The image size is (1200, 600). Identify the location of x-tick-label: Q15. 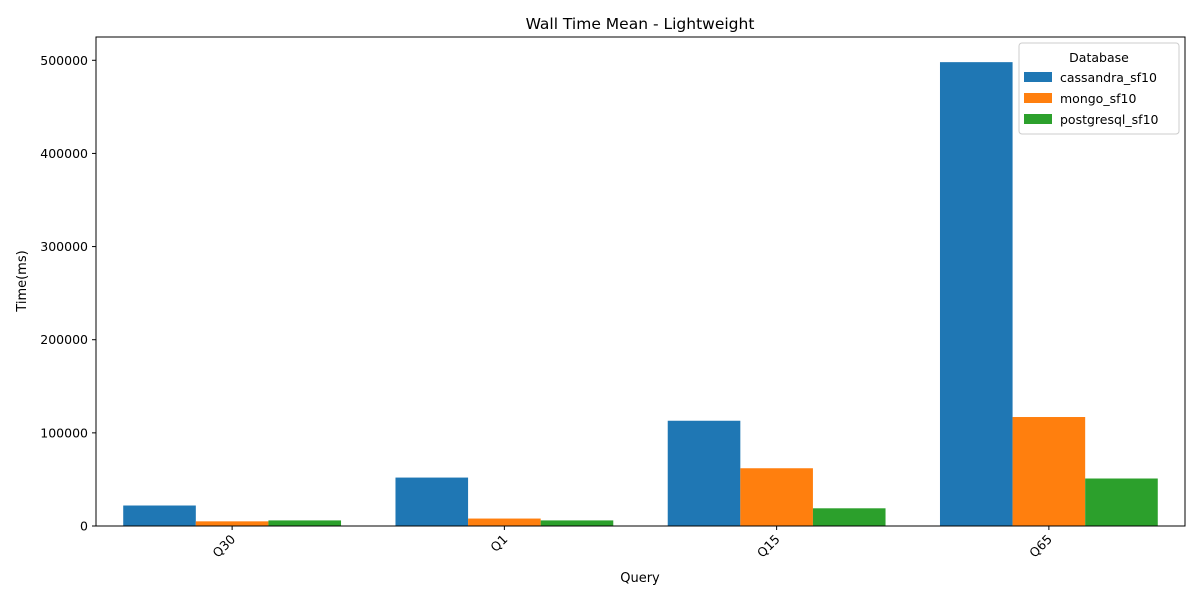
(768, 546).